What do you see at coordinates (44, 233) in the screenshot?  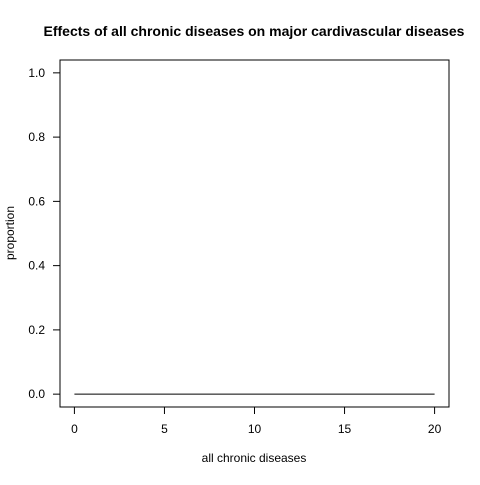 I see `y-axis: 0.0 0.2 0.4 0.6 0.8 1.0` at bounding box center [44, 233].